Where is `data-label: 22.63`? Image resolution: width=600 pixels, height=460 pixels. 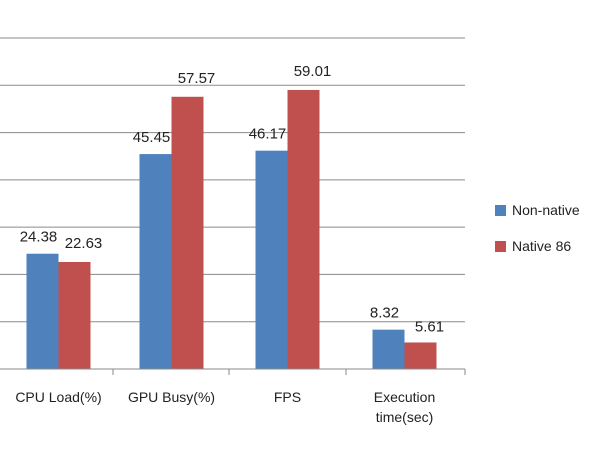
data-label: 22.63 is located at coordinates (84, 243).